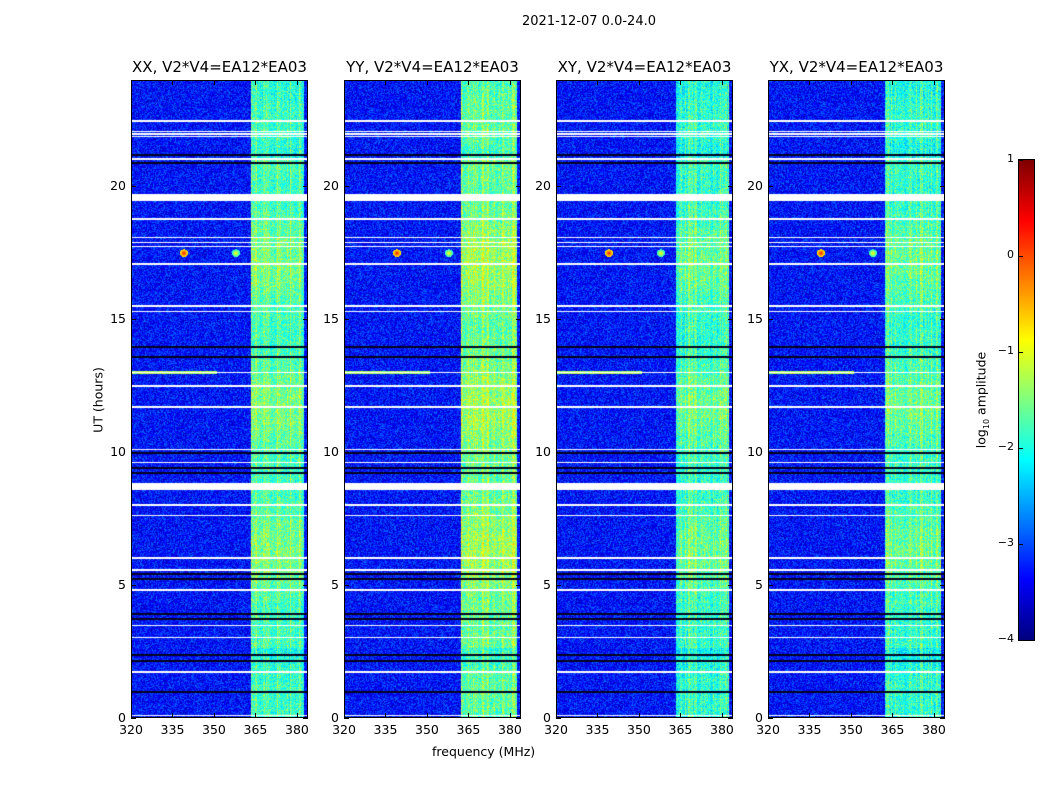 The image size is (1050, 800). I want to click on colorbar-tick-label: 1, so click(1010, 158).